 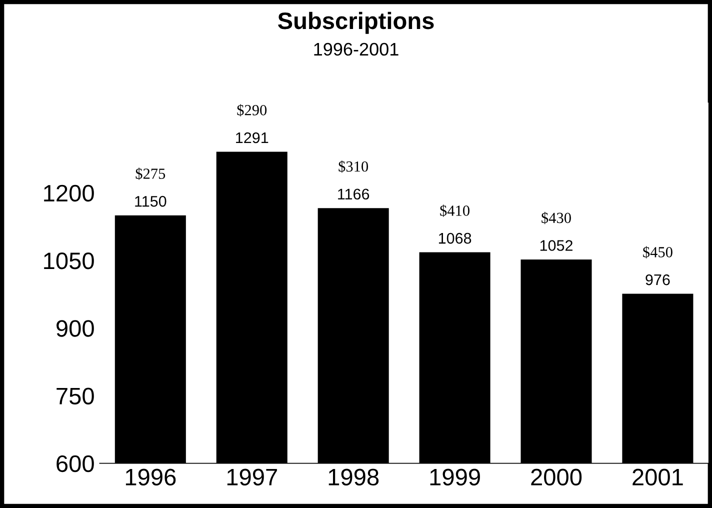 What do you see at coordinates (354, 194) in the screenshot?
I see `data-label: 1166` at bounding box center [354, 194].